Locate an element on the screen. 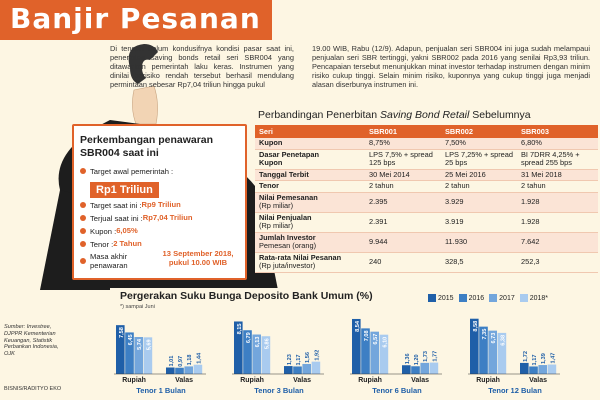  legend-label: 2017 is located at coordinates (507, 298).